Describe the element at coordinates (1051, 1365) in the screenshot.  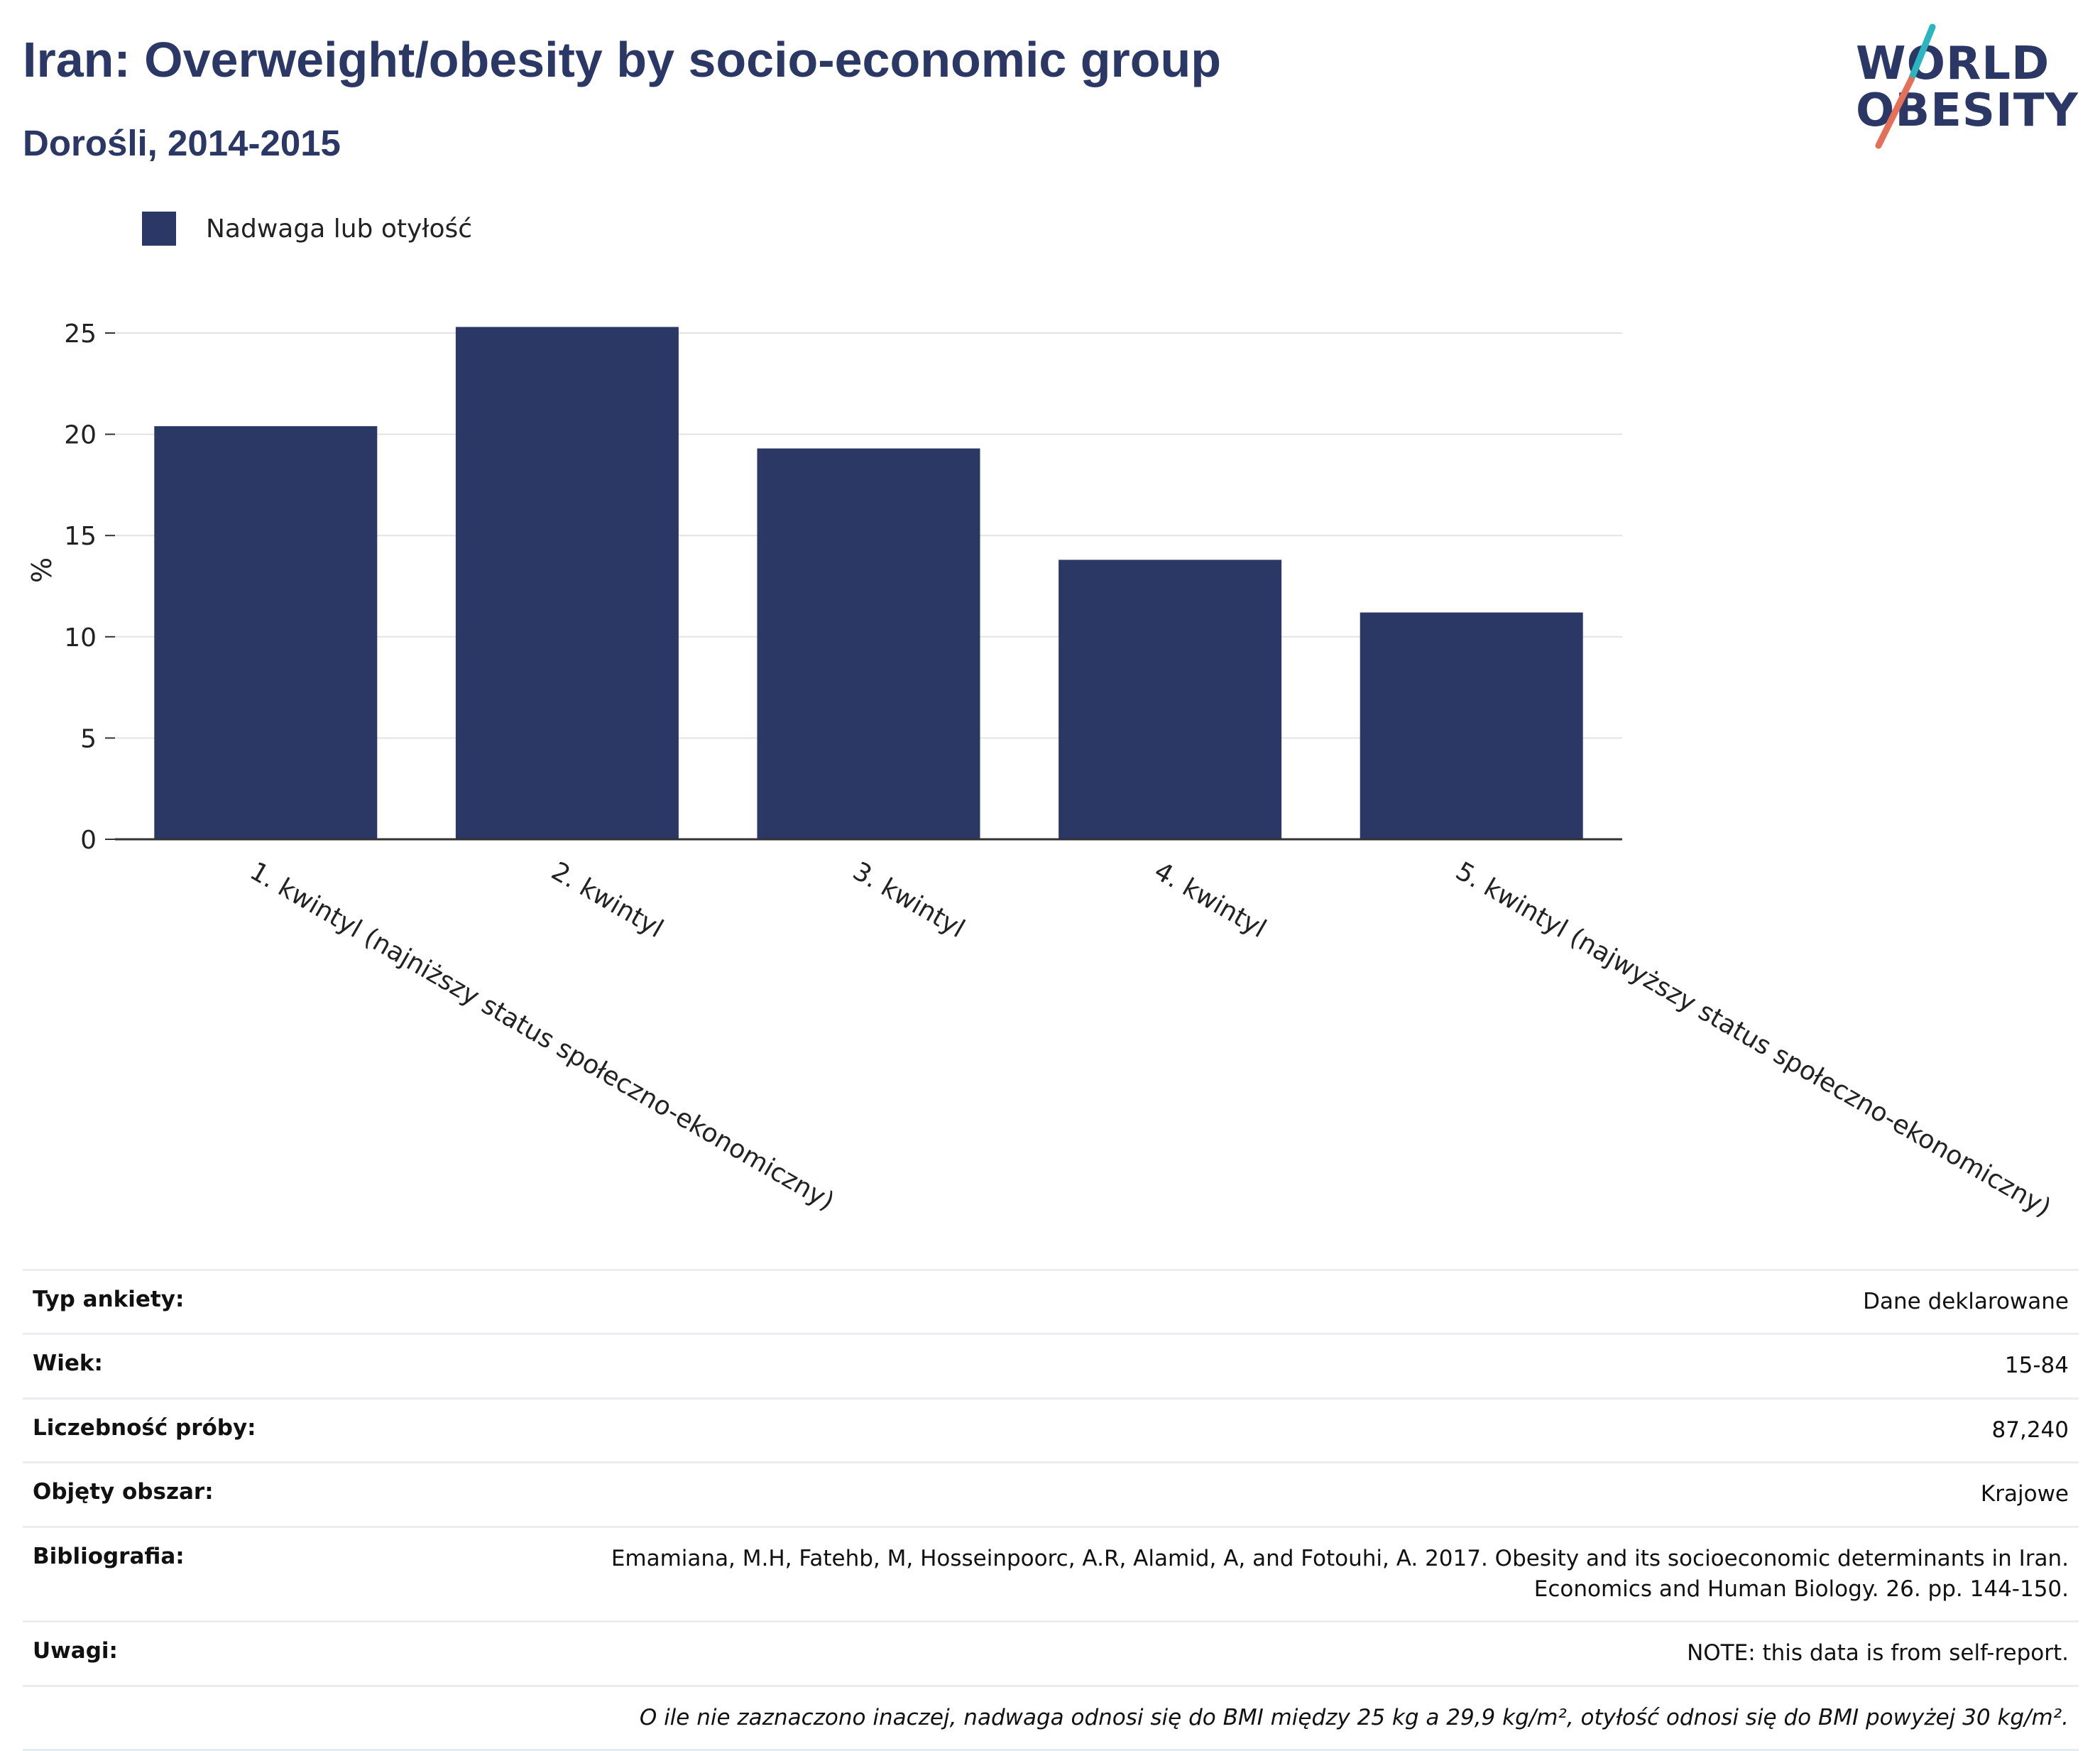
I see `metadata-row: Wiek: 15-84` at that location.